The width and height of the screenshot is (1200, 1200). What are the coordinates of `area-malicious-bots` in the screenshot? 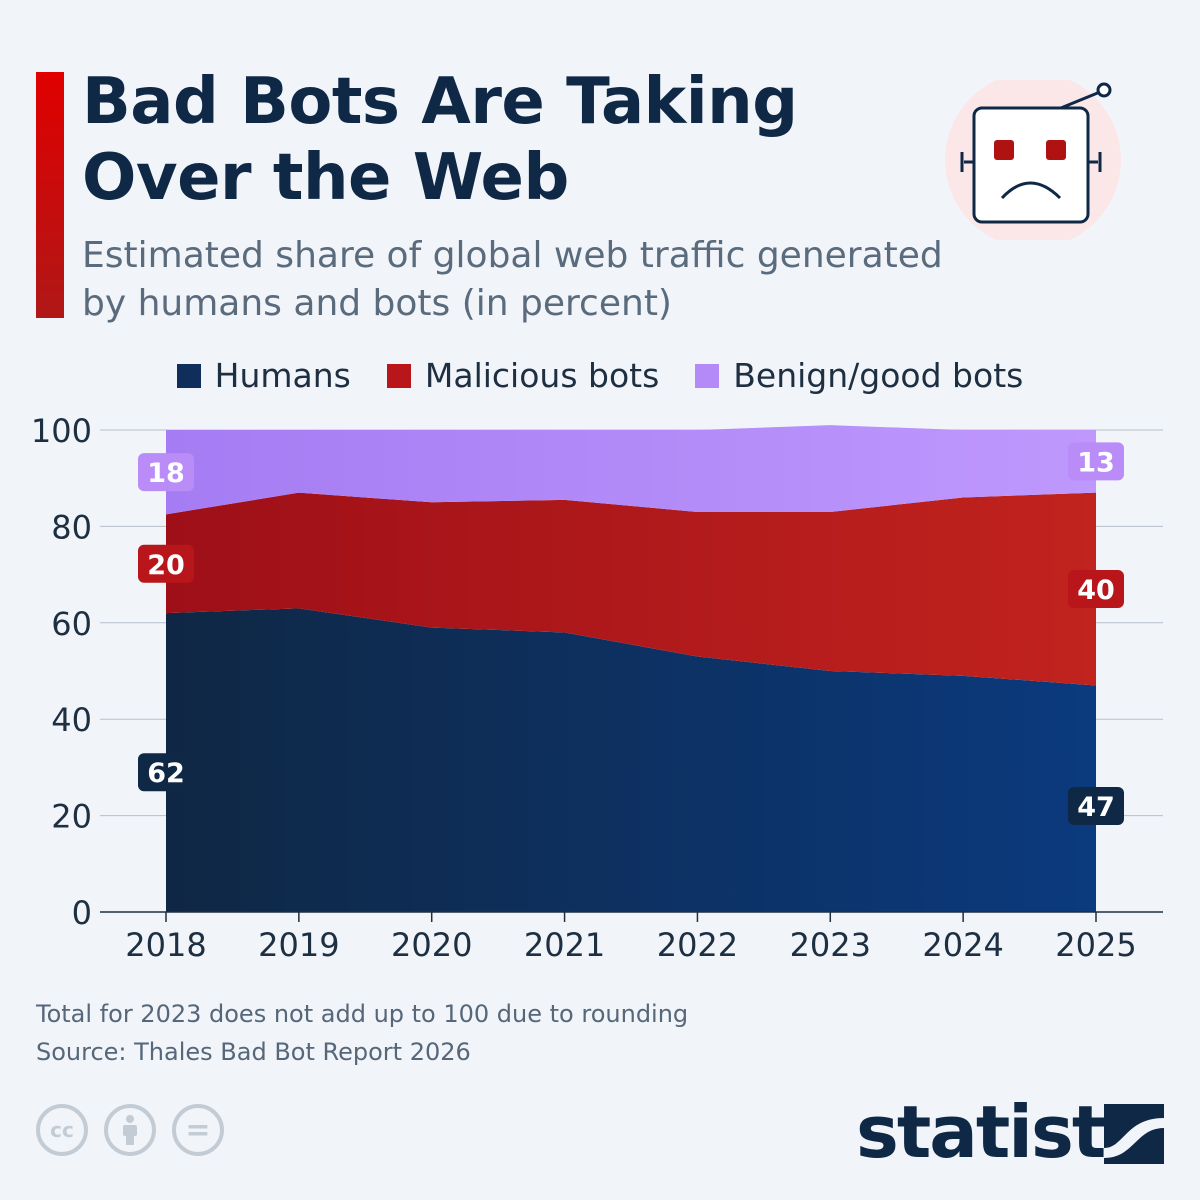 It's located at (631, 589).